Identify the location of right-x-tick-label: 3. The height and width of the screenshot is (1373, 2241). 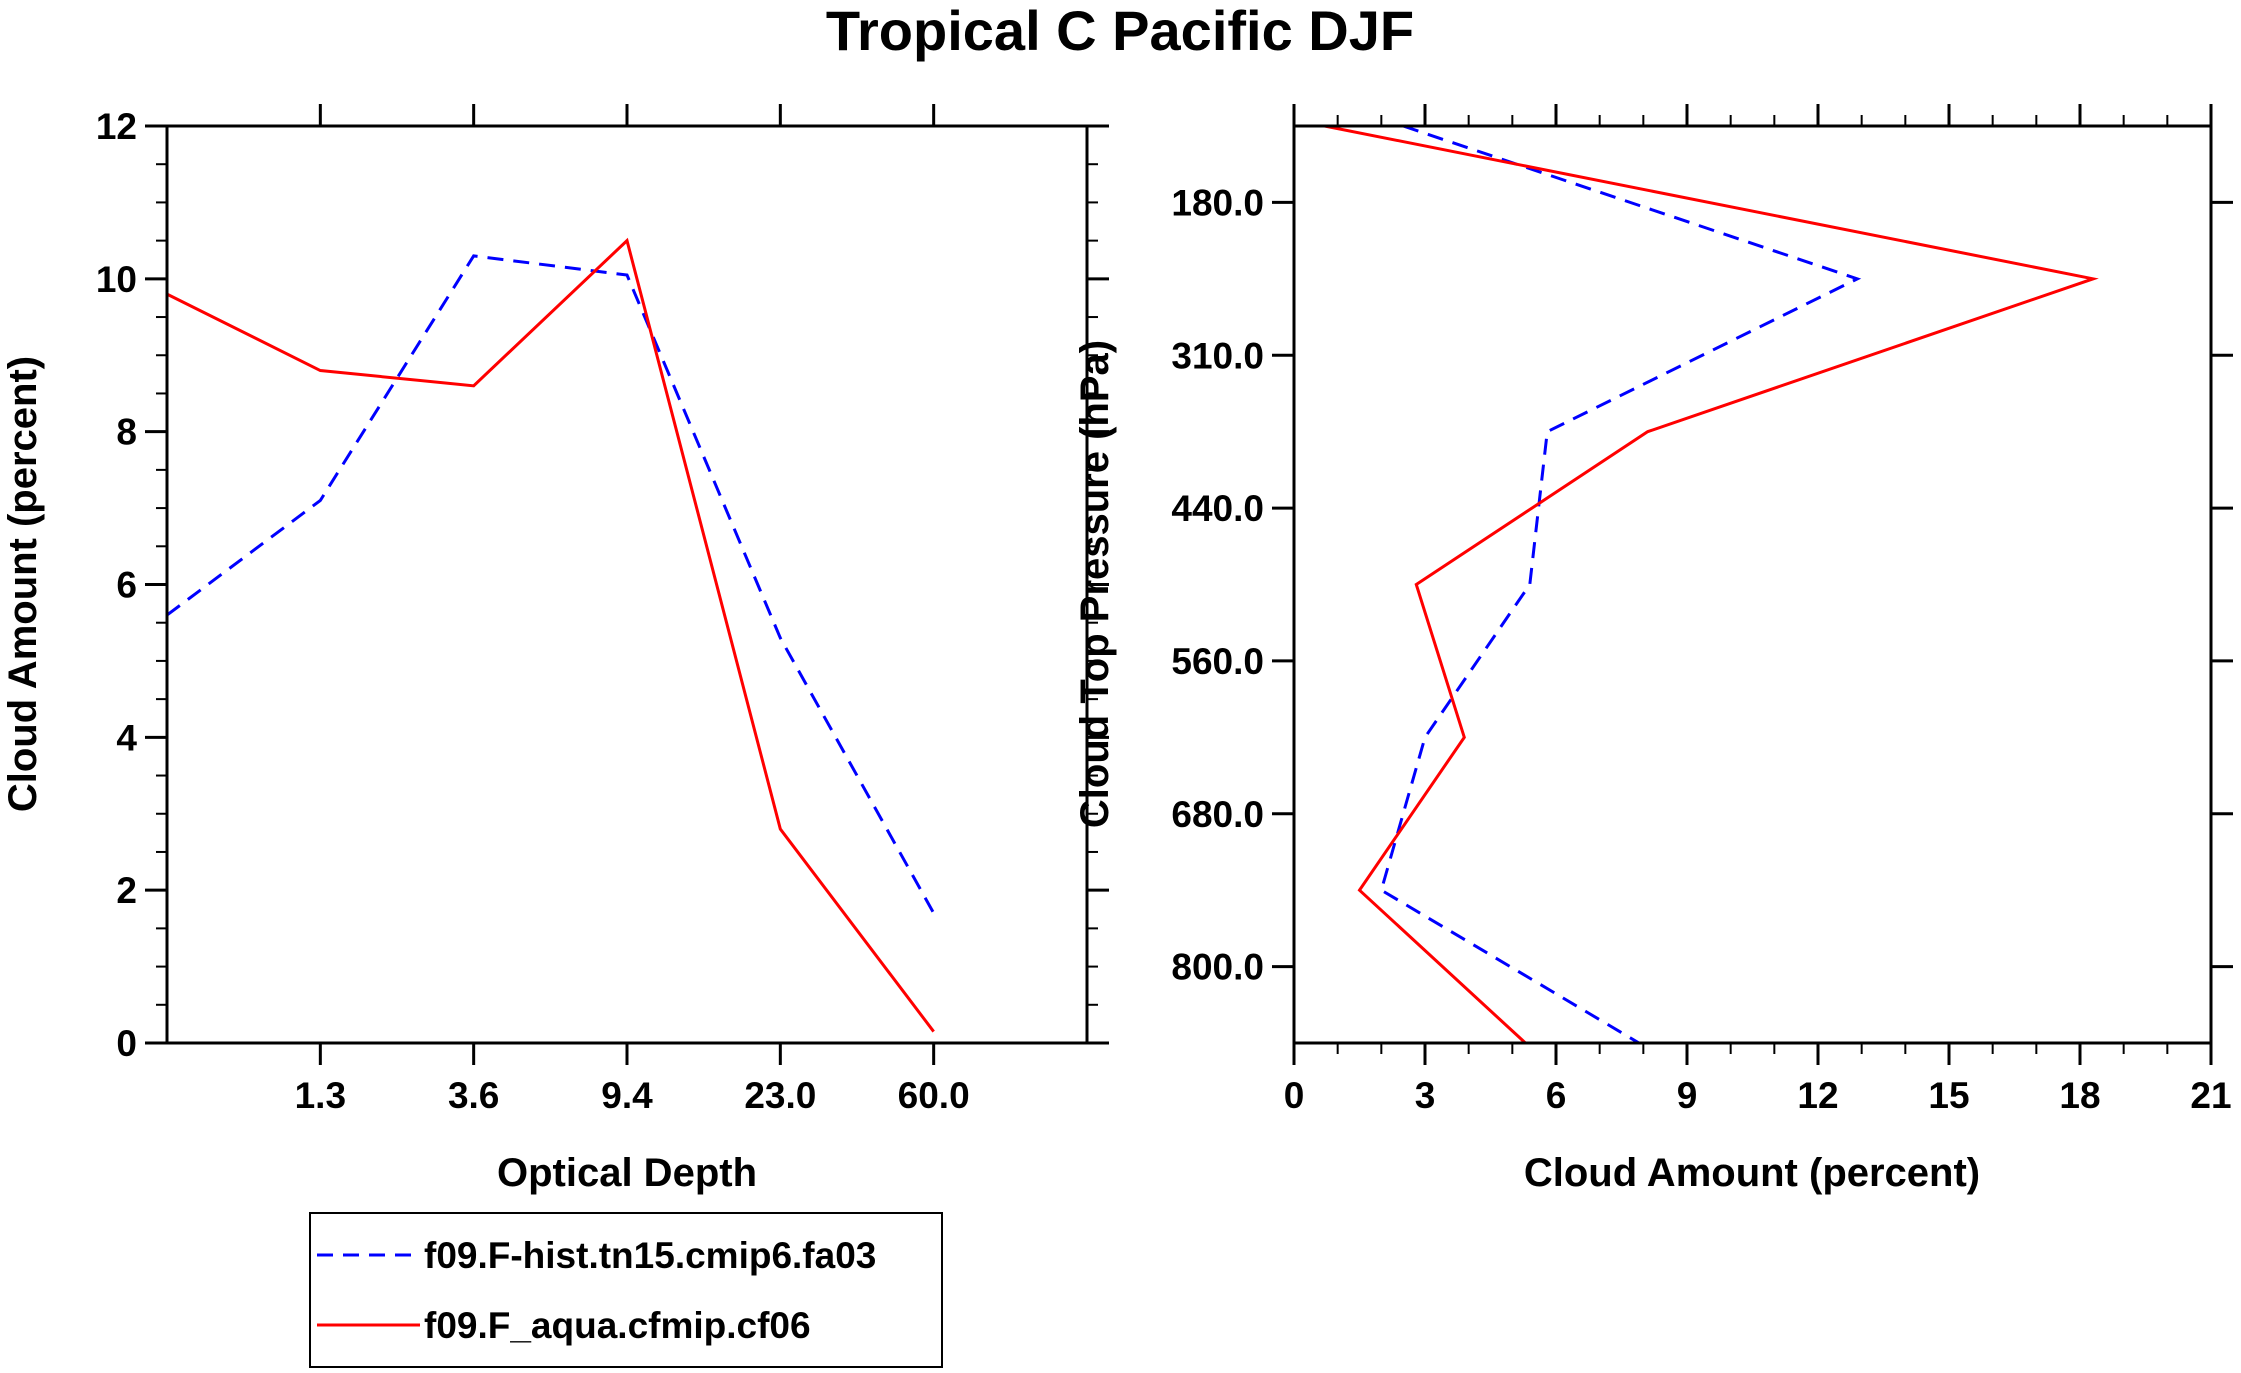
(1425, 1095).